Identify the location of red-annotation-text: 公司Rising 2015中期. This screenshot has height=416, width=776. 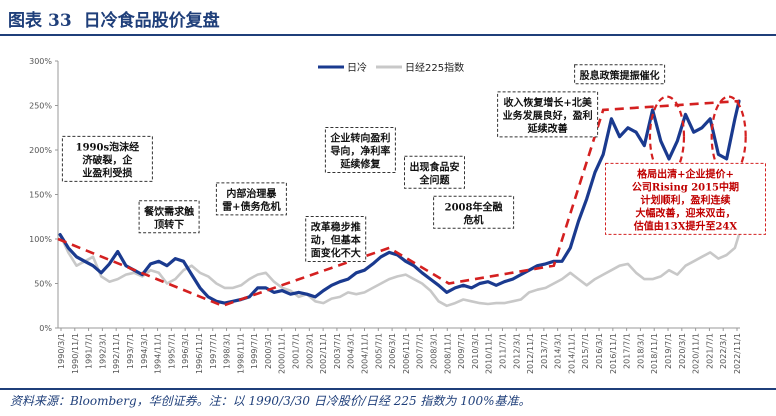
(685, 186).